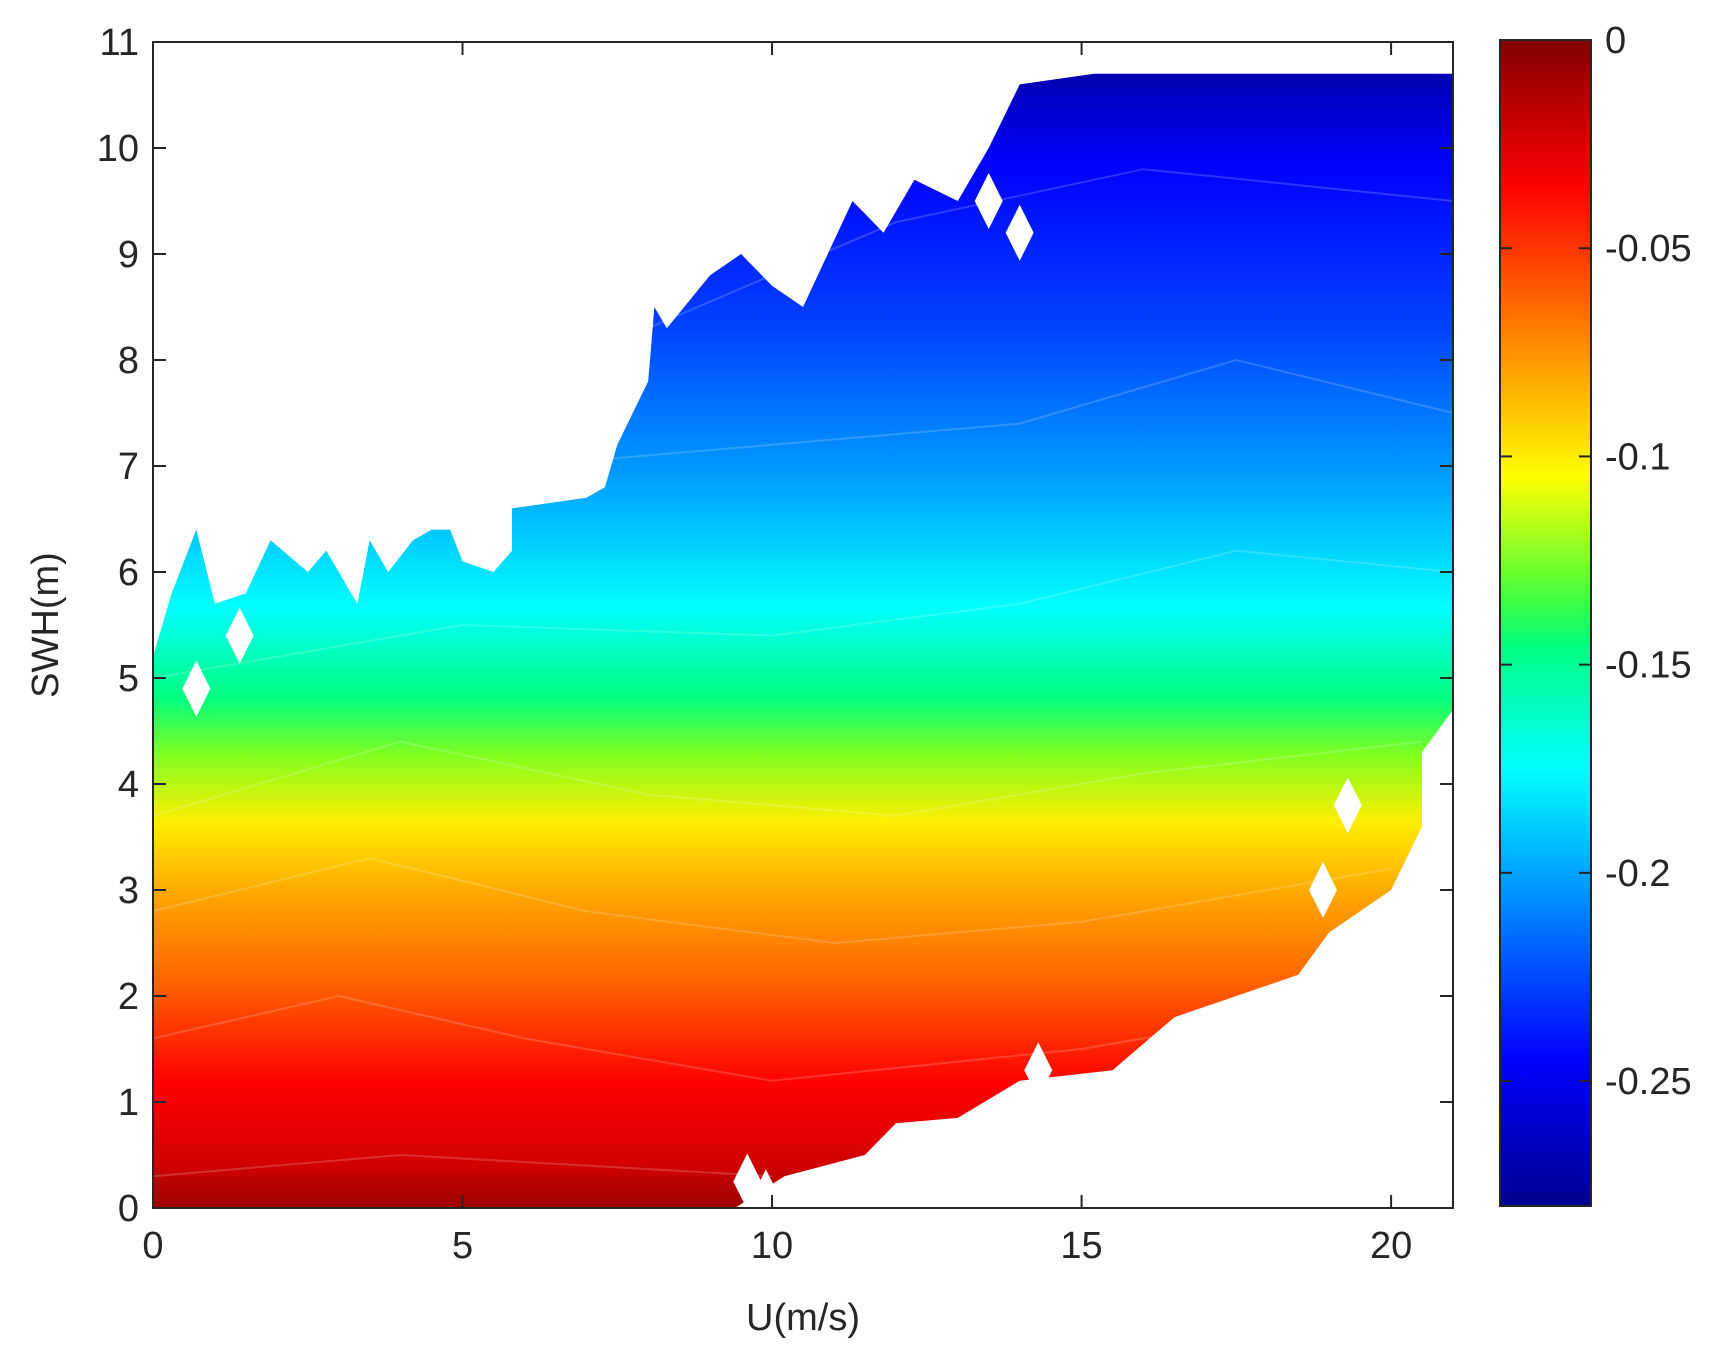 The height and width of the screenshot is (1358, 1711). I want to click on colorbar-scale, so click(1545, 623).